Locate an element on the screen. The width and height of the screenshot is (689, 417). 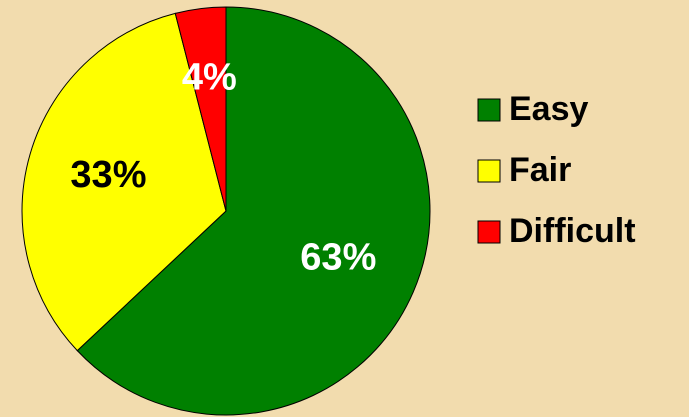
legend-label: Easy is located at coordinates (548, 109).